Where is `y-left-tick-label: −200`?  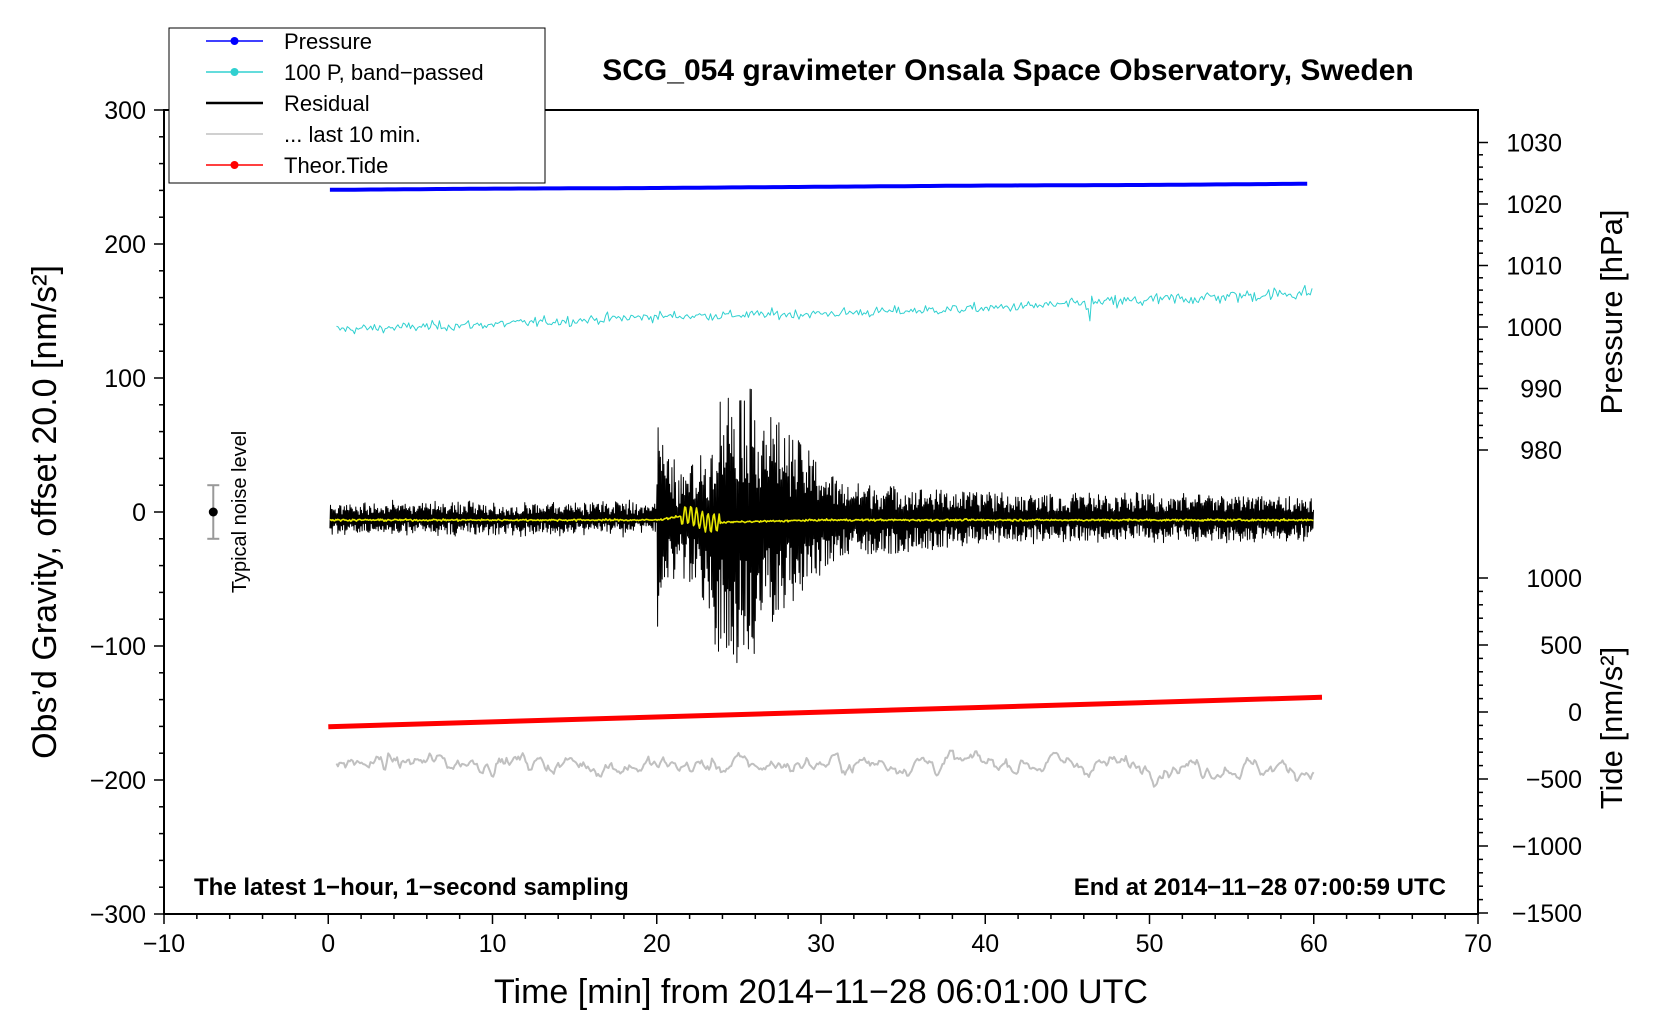 y-left-tick-label: −200 is located at coordinates (118, 781).